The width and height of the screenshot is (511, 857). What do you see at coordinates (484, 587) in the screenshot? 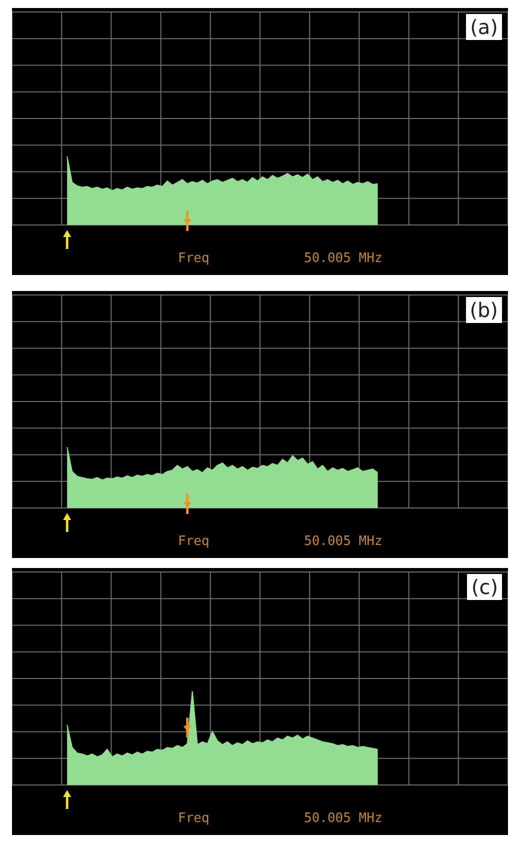
I see `chart-title: (c)` at bounding box center [484, 587].